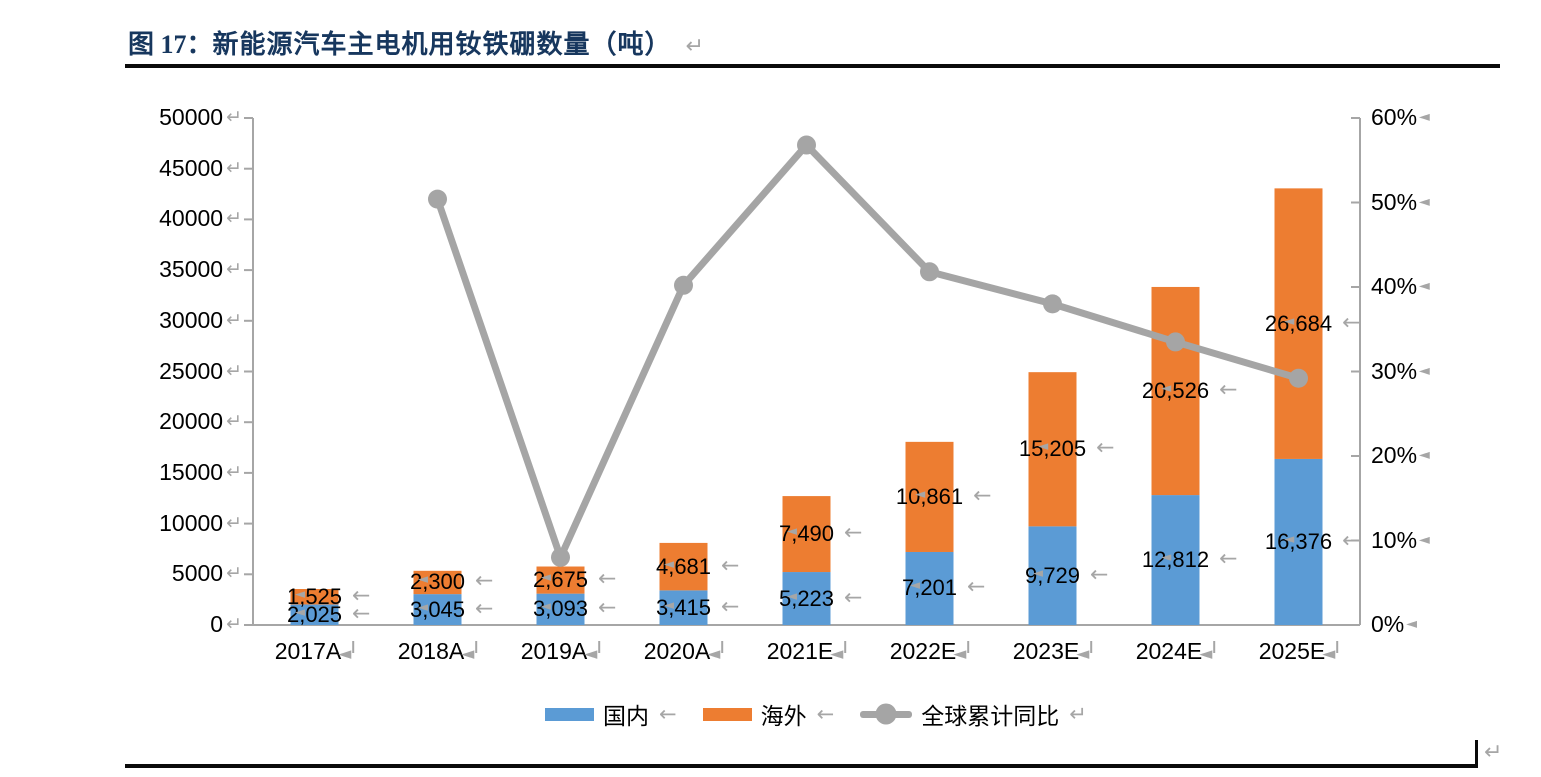 The height and width of the screenshot is (777, 1541). I want to click on chart-legend: 国内 ← 海外 ← 全球累计同比 ↵, so click(816, 714).